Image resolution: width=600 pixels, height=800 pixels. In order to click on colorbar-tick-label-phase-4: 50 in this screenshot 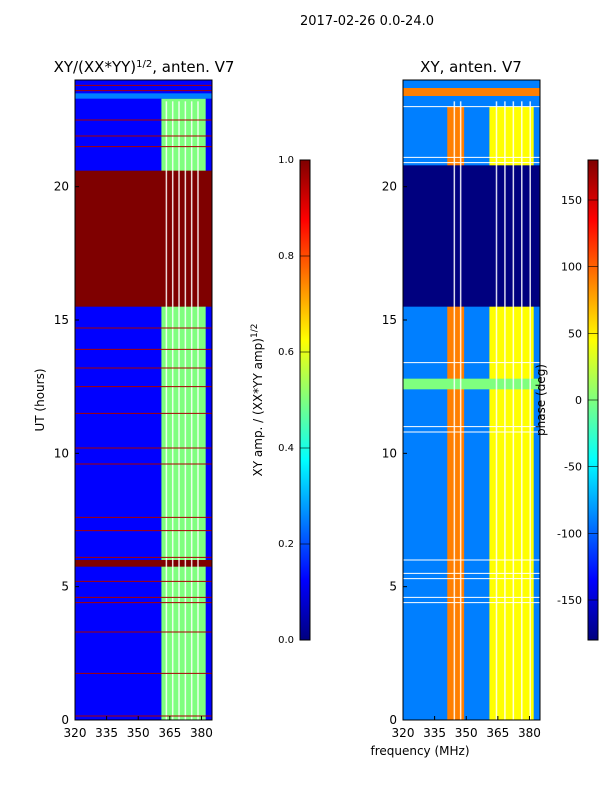, I will do `click(575, 333)`.